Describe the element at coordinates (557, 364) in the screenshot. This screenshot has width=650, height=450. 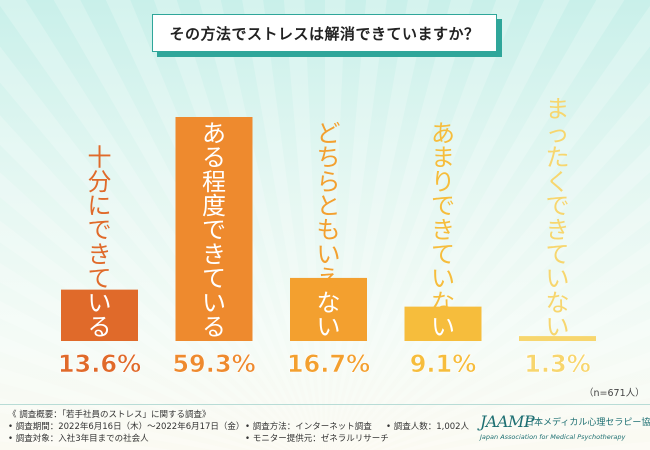
I see `value-label-5: 1.3%` at that location.